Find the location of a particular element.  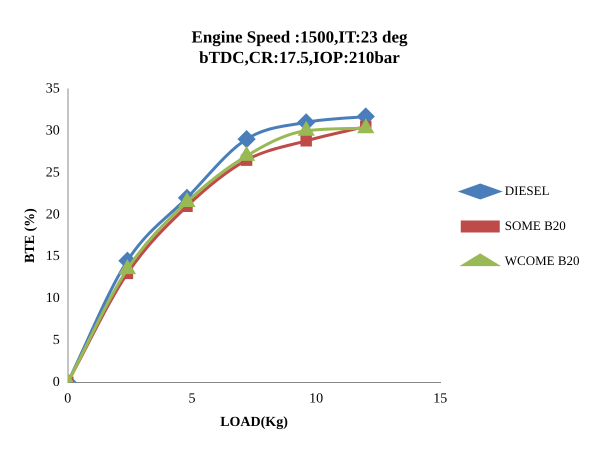

x-tick-label: 5 is located at coordinates (192, 398).